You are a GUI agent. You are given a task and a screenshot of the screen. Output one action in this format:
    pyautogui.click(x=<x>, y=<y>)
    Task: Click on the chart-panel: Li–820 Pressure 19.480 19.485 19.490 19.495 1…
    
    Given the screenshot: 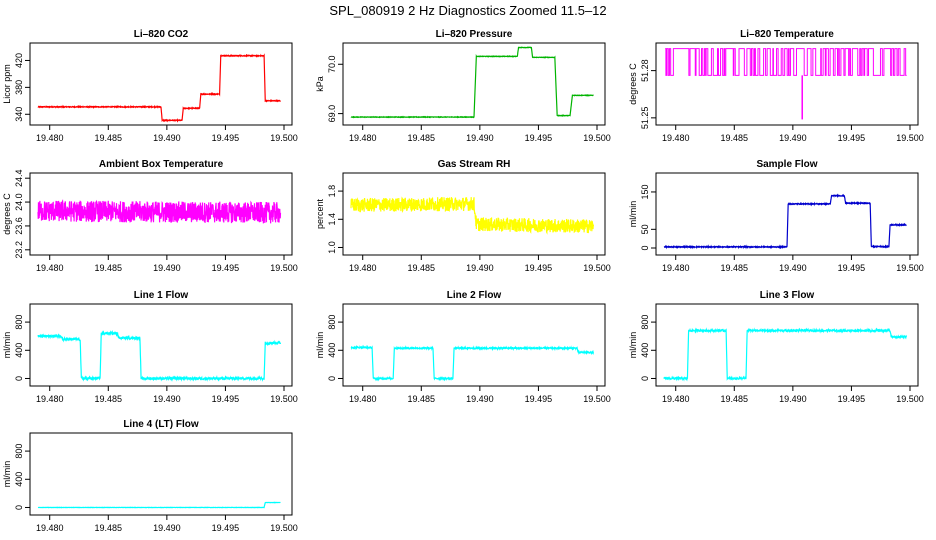 What is the action you would take?
    pyautogui.click(x=463, y=86)
    